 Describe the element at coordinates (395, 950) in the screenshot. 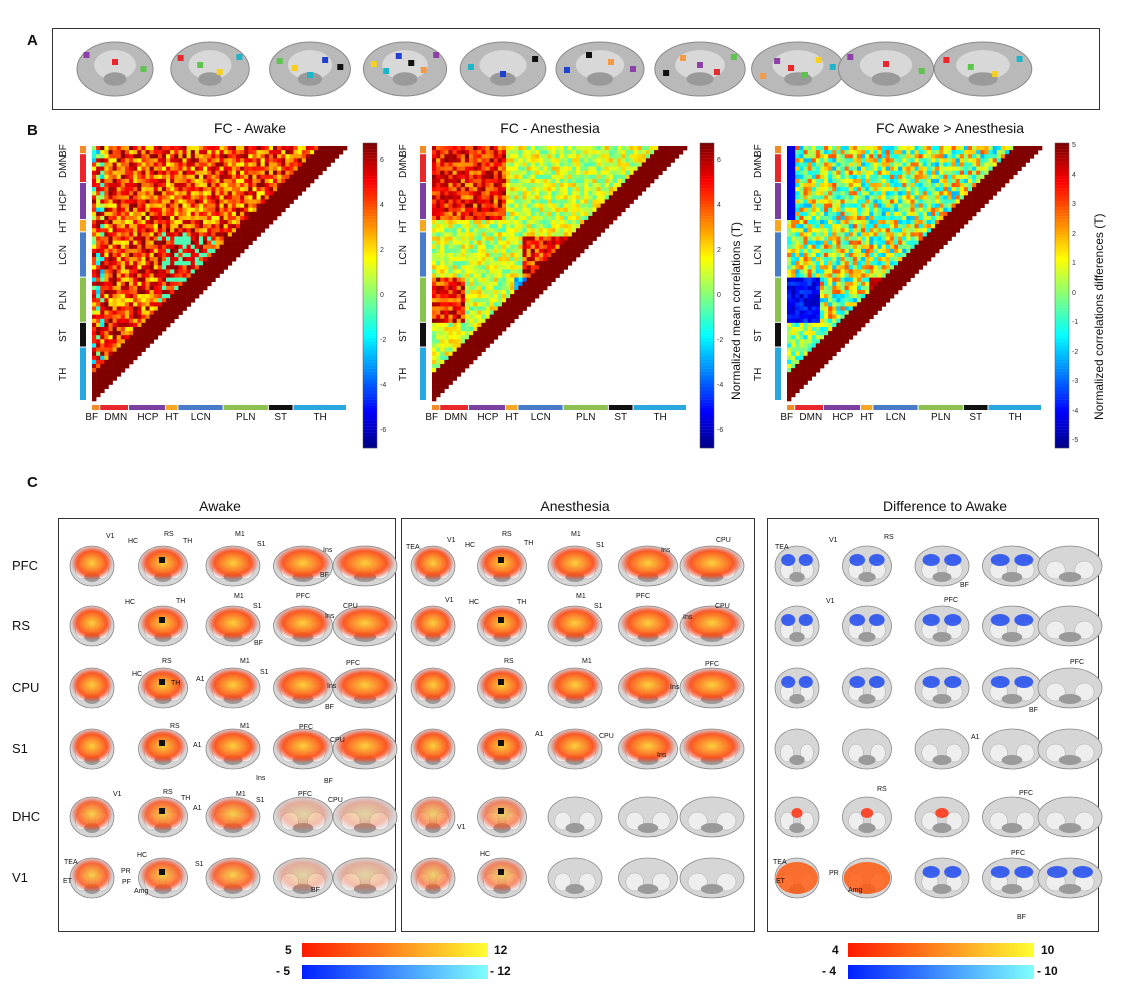

I see `scale-hot-left` at that location.